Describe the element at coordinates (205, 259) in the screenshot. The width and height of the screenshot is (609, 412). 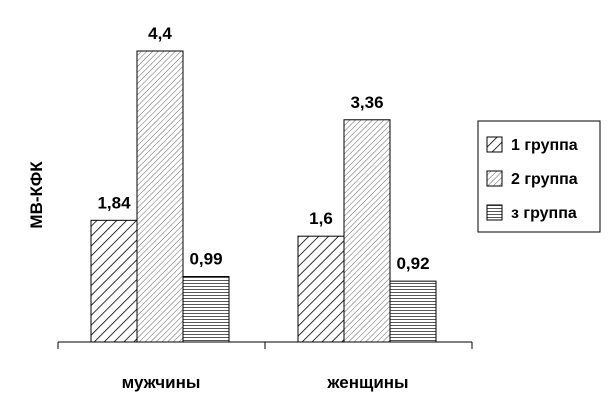
I see `data-label-3-1: 0,99` at that location.